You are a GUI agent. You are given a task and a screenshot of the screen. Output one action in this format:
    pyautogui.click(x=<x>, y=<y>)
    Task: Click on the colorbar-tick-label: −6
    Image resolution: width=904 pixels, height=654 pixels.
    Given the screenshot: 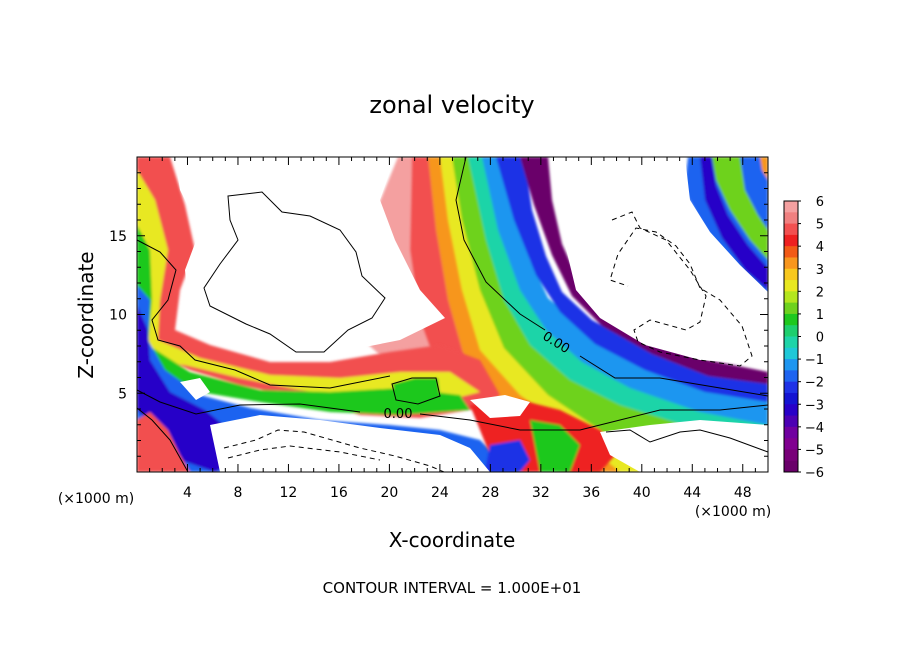 What is the action you would take?
    pyautogui.click(x=814, y=473)
    